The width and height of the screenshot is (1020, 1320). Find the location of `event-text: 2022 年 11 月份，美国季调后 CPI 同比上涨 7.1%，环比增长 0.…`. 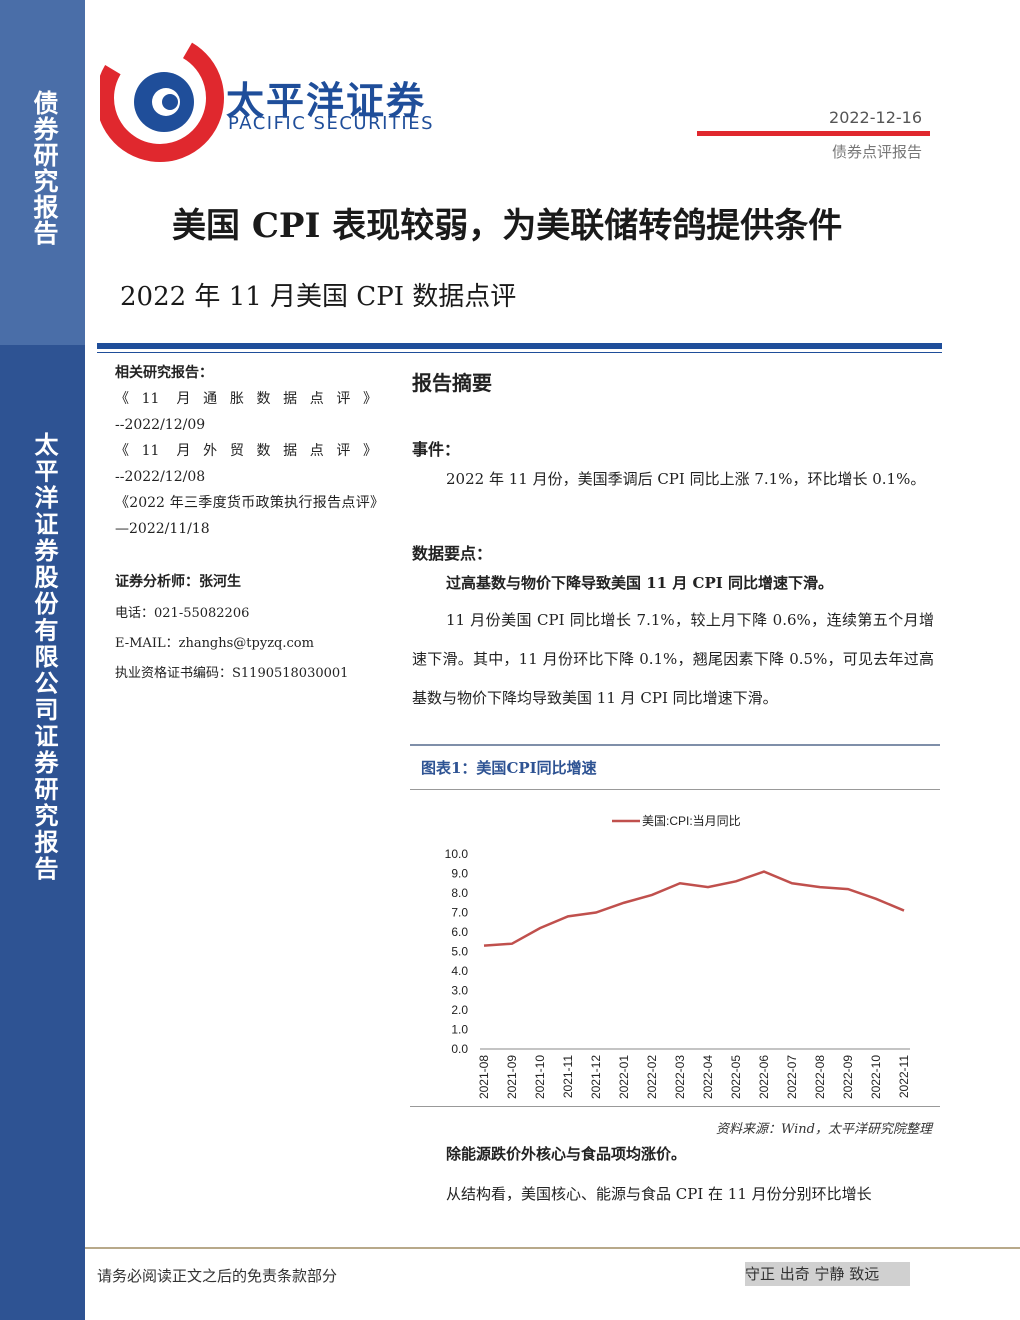

event-text: 2022 年 11 月份，美国季调后 CPI 同比上涨 7.1%，环比增长 0.… is located at coordinates (686, 479).